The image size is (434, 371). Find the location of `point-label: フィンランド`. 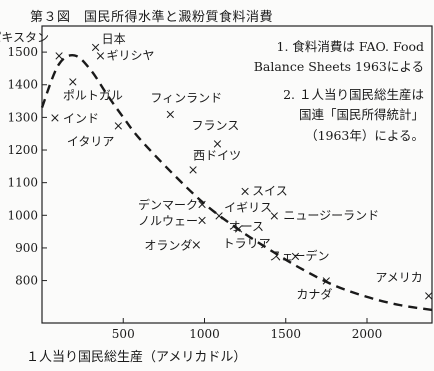

point-label: フィンランド is located at coordinates (186, 98).